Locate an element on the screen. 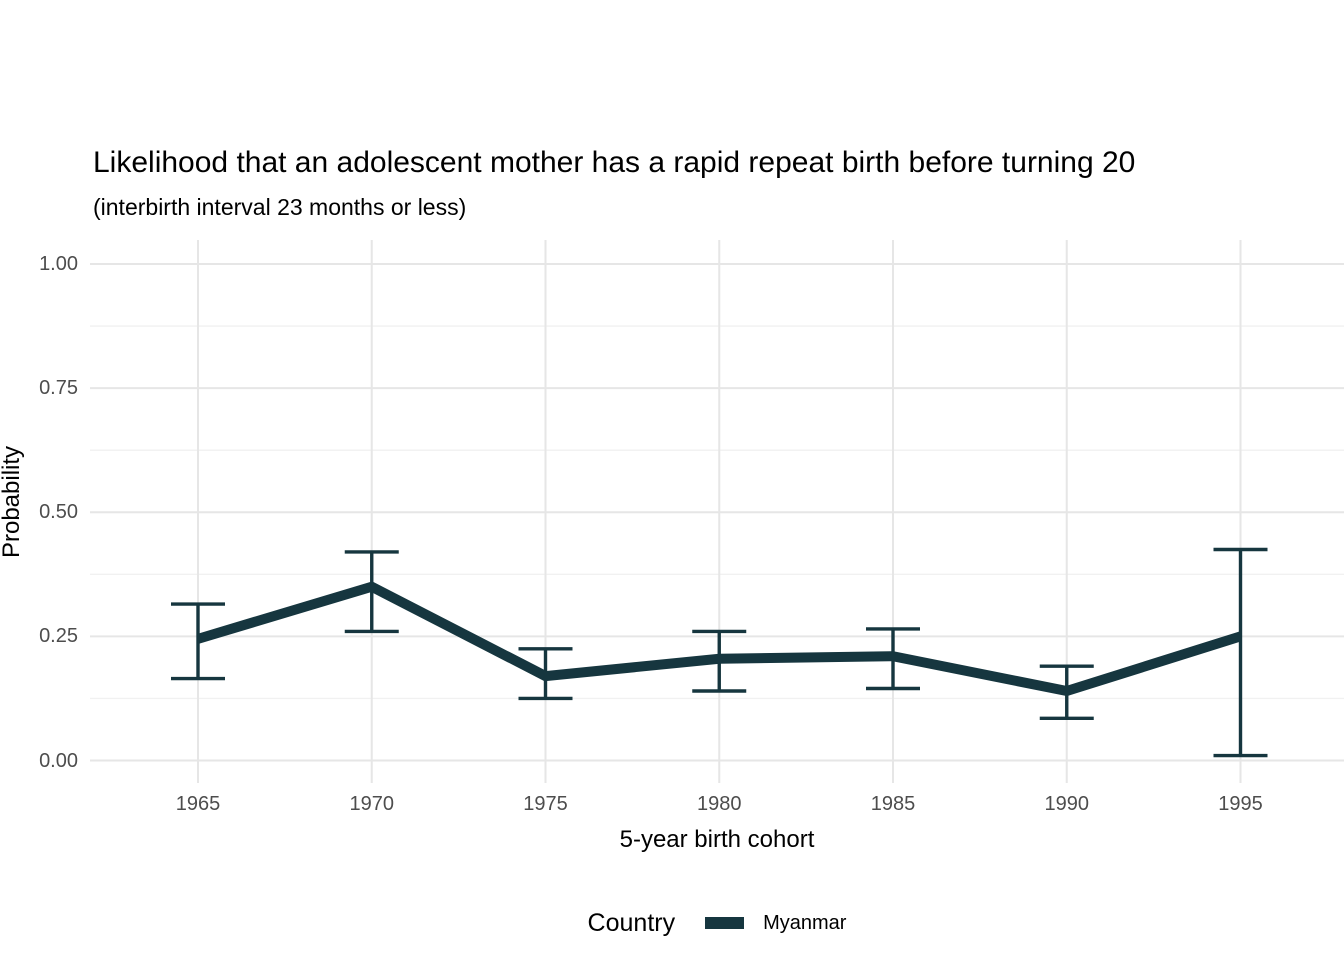  legend-label-myanmar: Myanmar is located at coordinates (805, 922).